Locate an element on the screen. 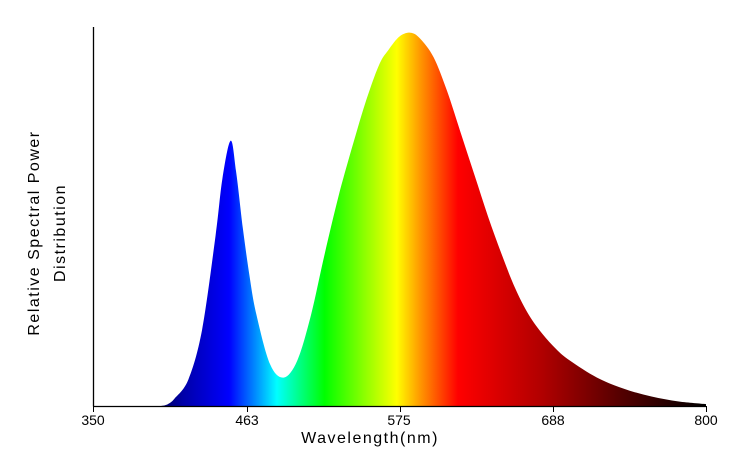  x-axis-ticks is located at coordinates (400, 409).